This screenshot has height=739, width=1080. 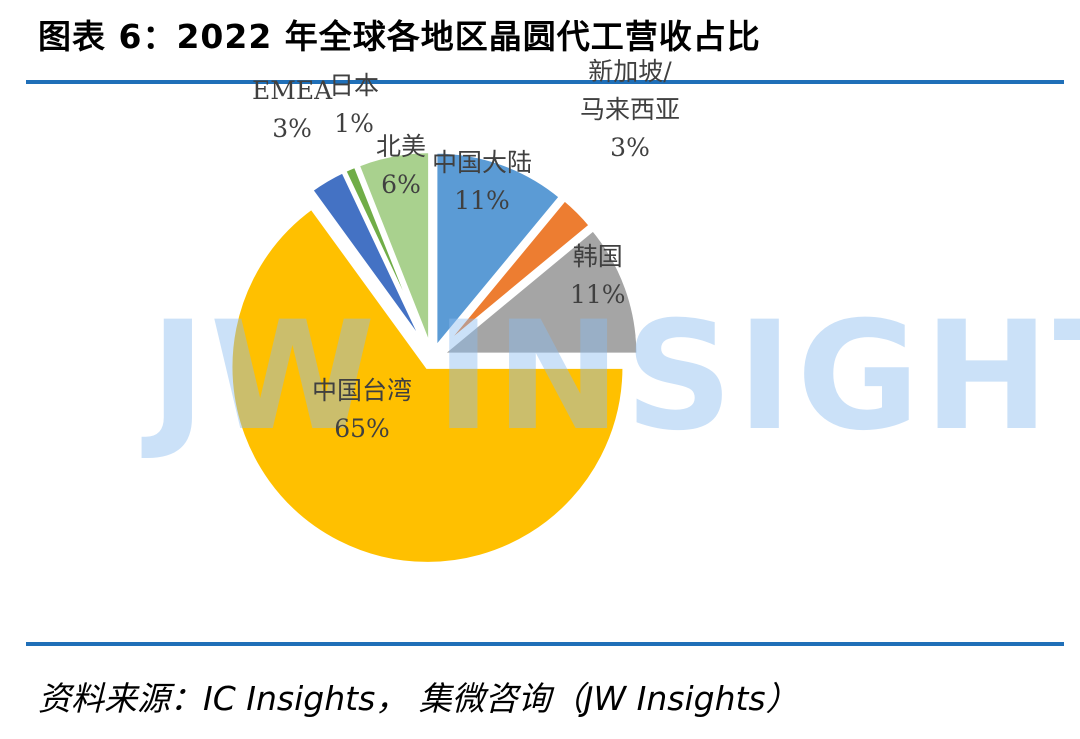 What do you see at coordinates (482, 162) in the screenshot?
I see `slice-name: 中国大陆` at bounding box center [482, 162].